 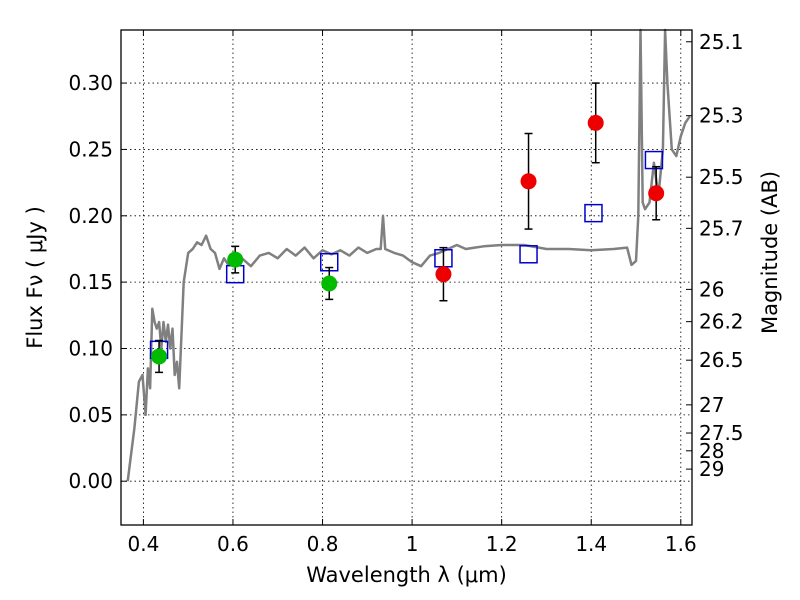 What do you see at coordinates (721, 433) in the screenshot?
I see `y-right-tick-label: 27.5` at bounding box center [721, 433].